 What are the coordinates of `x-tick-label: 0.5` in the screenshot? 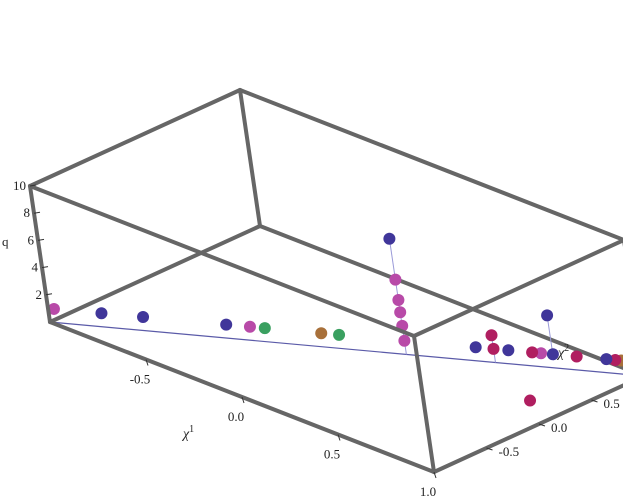 It's located at (332, 454).